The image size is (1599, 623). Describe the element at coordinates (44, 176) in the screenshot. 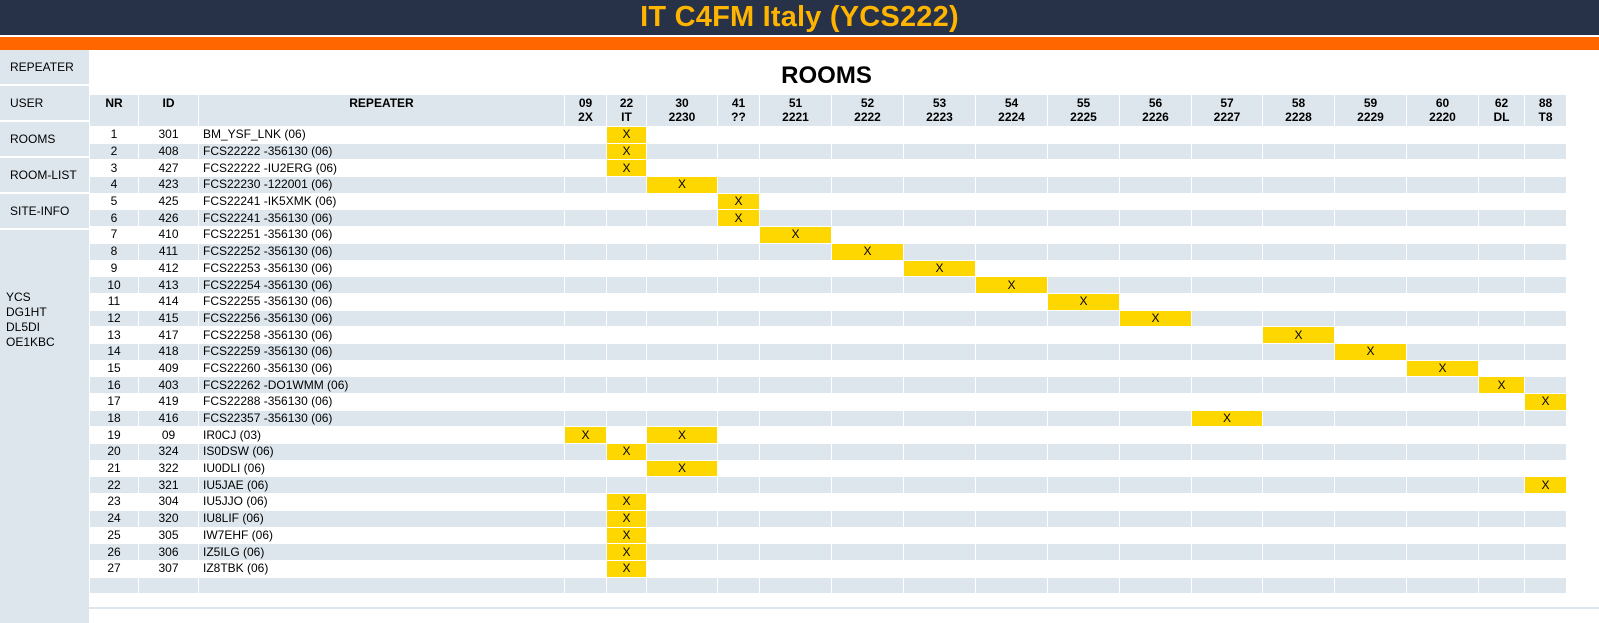

I see `sidebar-item-room-list: ROOM-LIST` at that location.